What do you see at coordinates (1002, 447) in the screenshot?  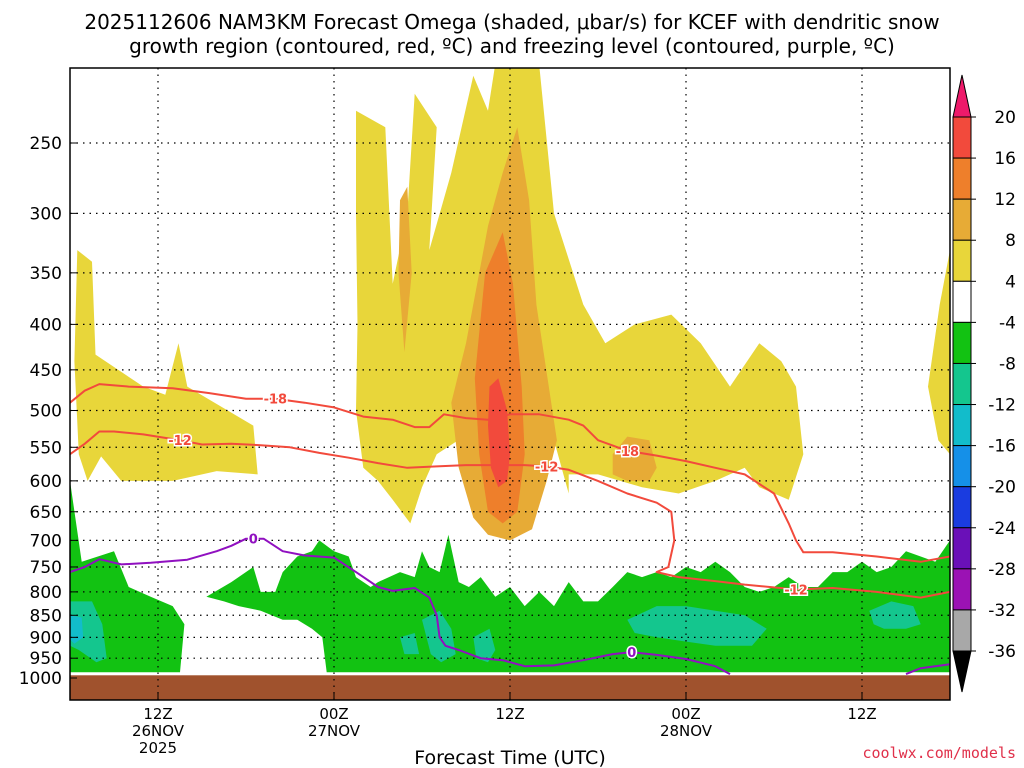 I see `colorbar-label: -16` at bounding box center [1002, 447].